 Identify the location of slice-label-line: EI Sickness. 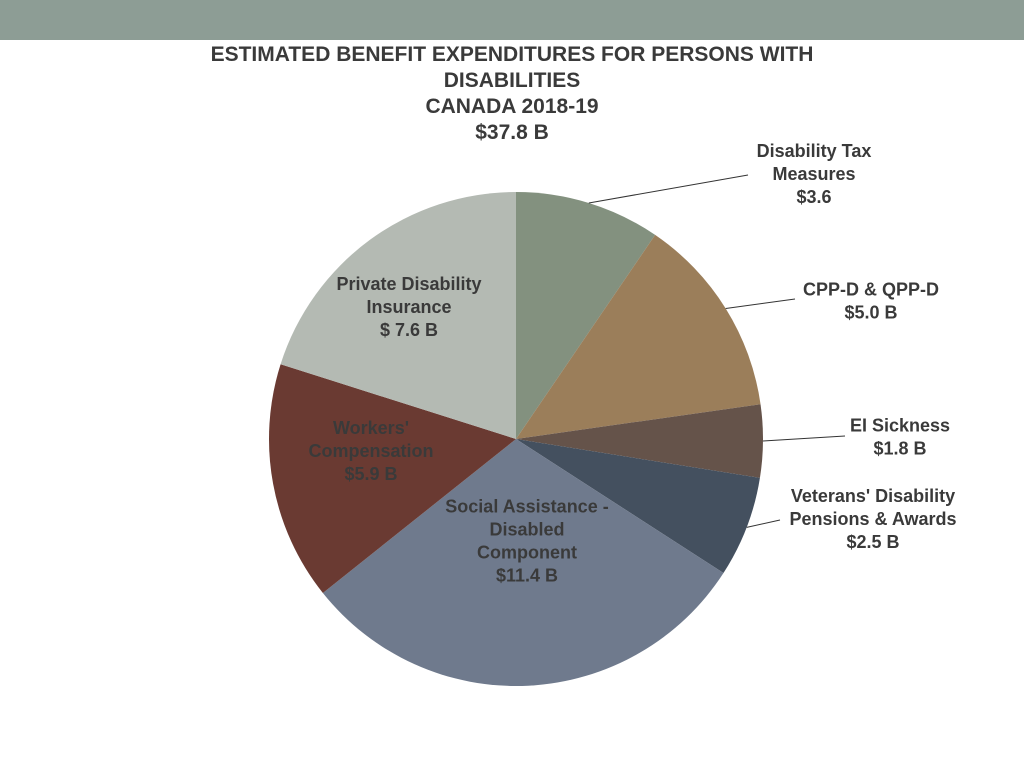
(900, 426).